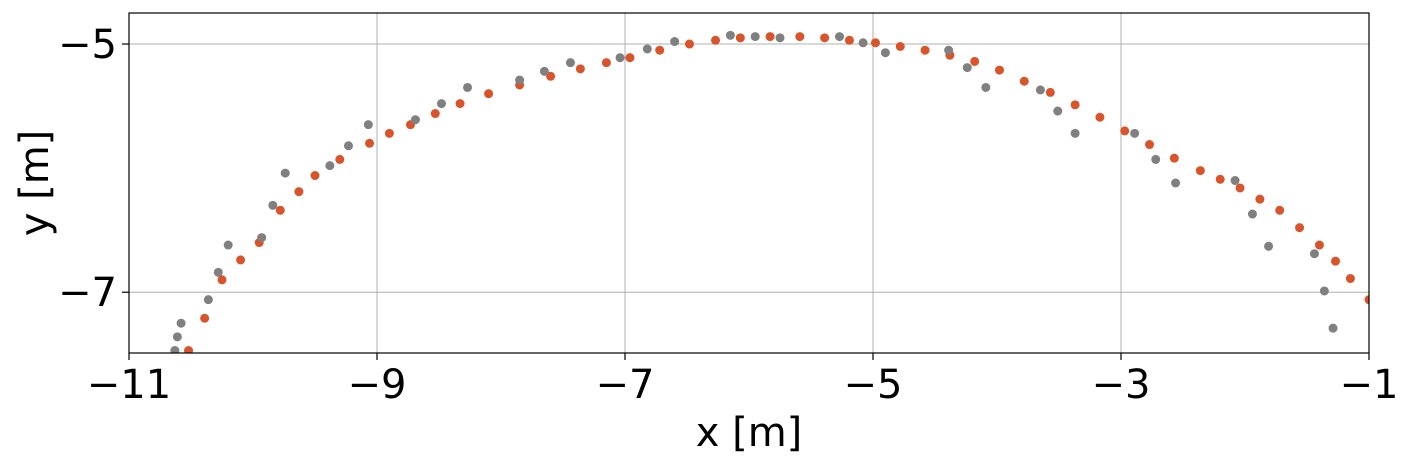 The width and height of the screenshot is (1409, 463). Describe the element at coordinates (35, 183) in the screenshot. I see `y-axis-label: y [m]` at that location.